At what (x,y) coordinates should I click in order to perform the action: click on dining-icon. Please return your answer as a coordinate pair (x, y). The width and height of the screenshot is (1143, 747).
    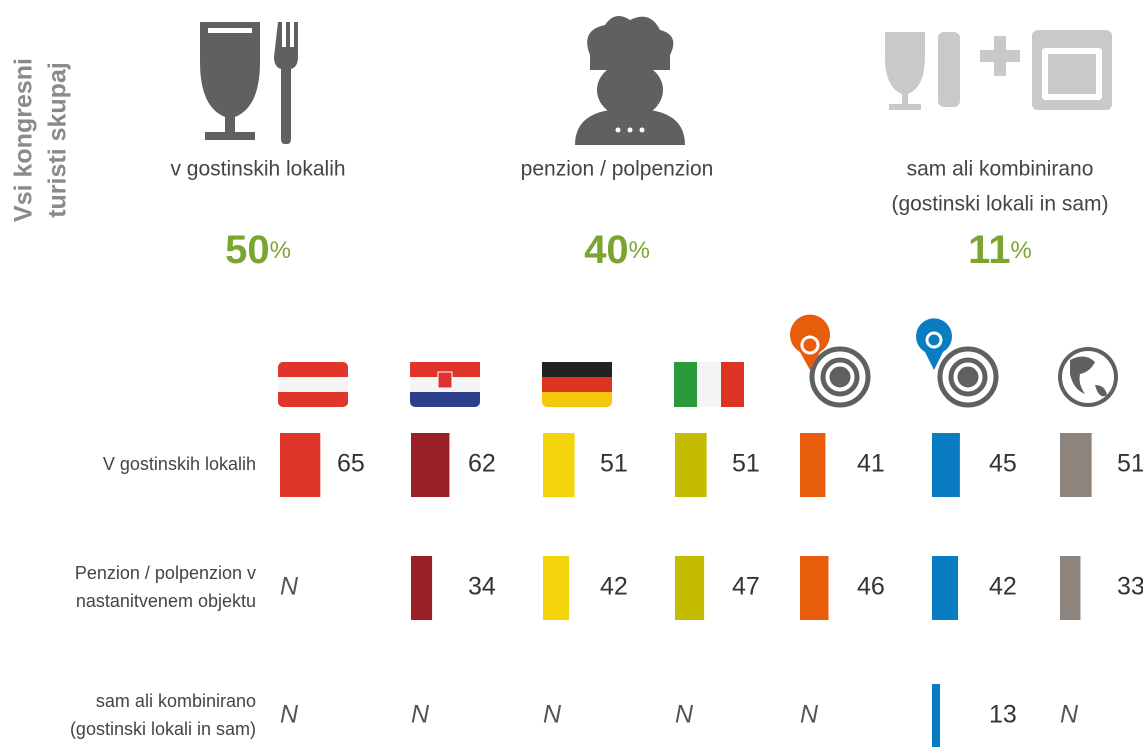
    Looking at the image, I should click on (249, 83).